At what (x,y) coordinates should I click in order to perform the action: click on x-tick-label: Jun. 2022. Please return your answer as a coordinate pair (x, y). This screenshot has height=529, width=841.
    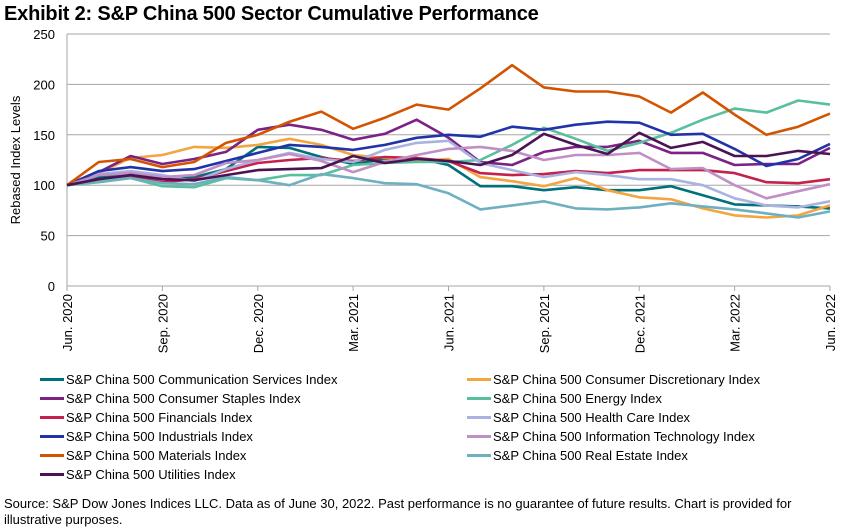
    Looking at the image, I should click on (830, 322).